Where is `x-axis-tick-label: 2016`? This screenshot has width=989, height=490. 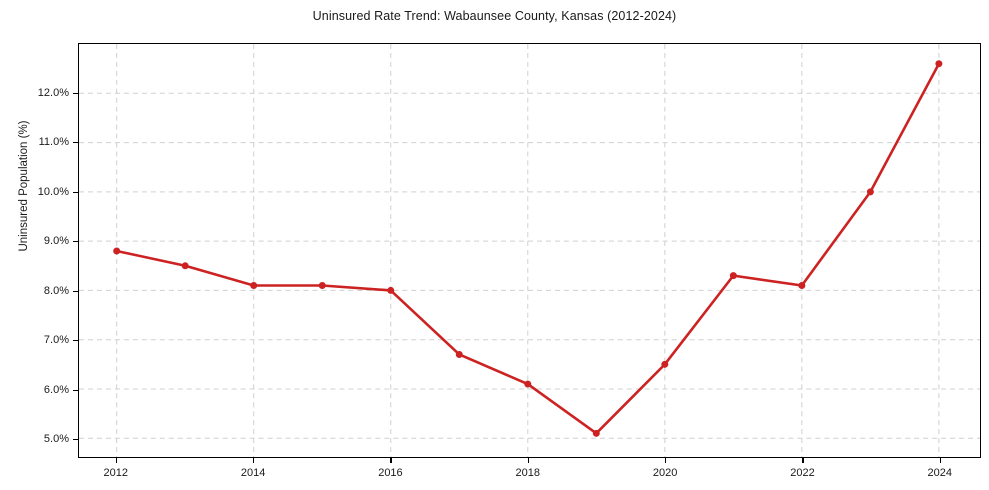 x-axis-tick-label: 2016 is located at coordinates (390, 473).